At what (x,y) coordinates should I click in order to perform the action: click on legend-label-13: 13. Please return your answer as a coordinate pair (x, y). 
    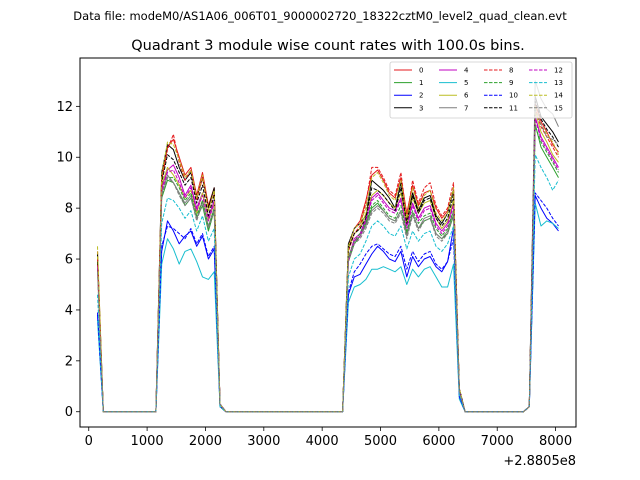
    Looking at the image, I should click on (558, 83).